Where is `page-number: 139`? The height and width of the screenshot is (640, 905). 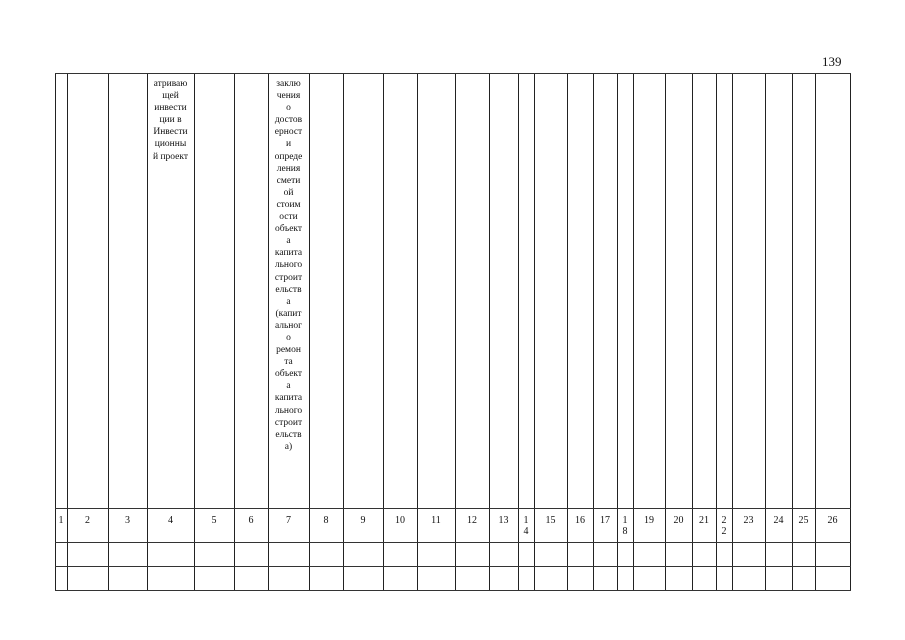
page-number: 139 is located at coordinates (832, 61).